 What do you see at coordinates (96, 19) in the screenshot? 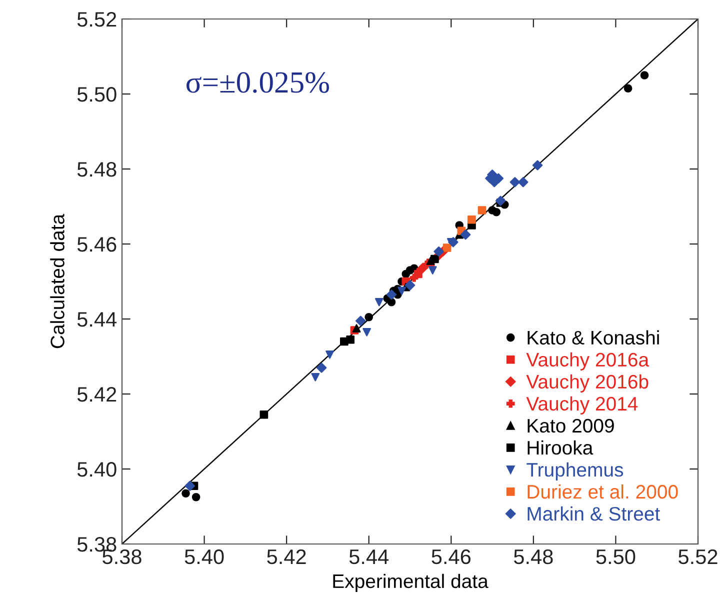
I see `y-tick-label: 5.52` at bounding box center [96, 19].